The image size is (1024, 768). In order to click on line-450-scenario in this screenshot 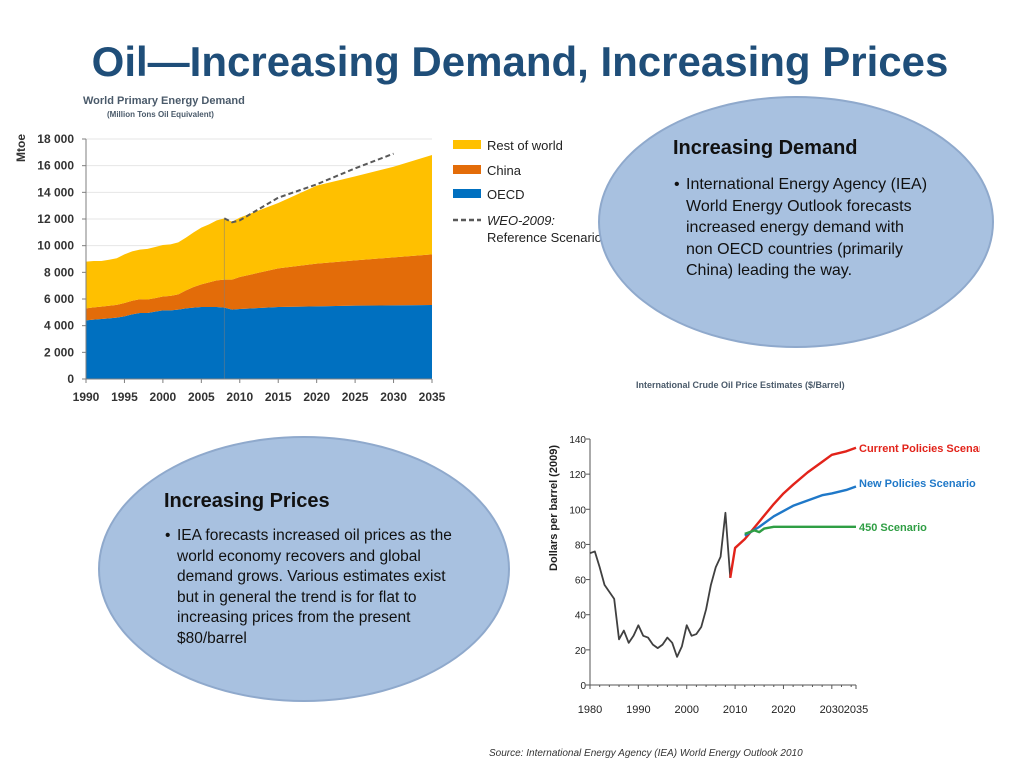, I will do `click(800, 530)`.